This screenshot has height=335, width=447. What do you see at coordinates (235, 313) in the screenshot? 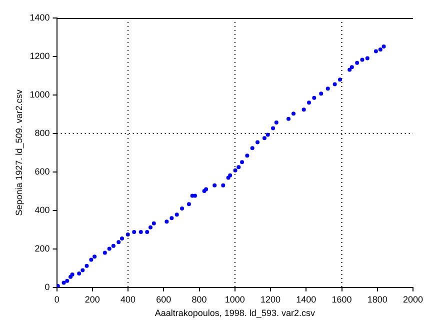
I see `x-axis-title: Aaaltrakopoulos, 1998. ld_593. var2.csv` at bounding box center [235, 313].